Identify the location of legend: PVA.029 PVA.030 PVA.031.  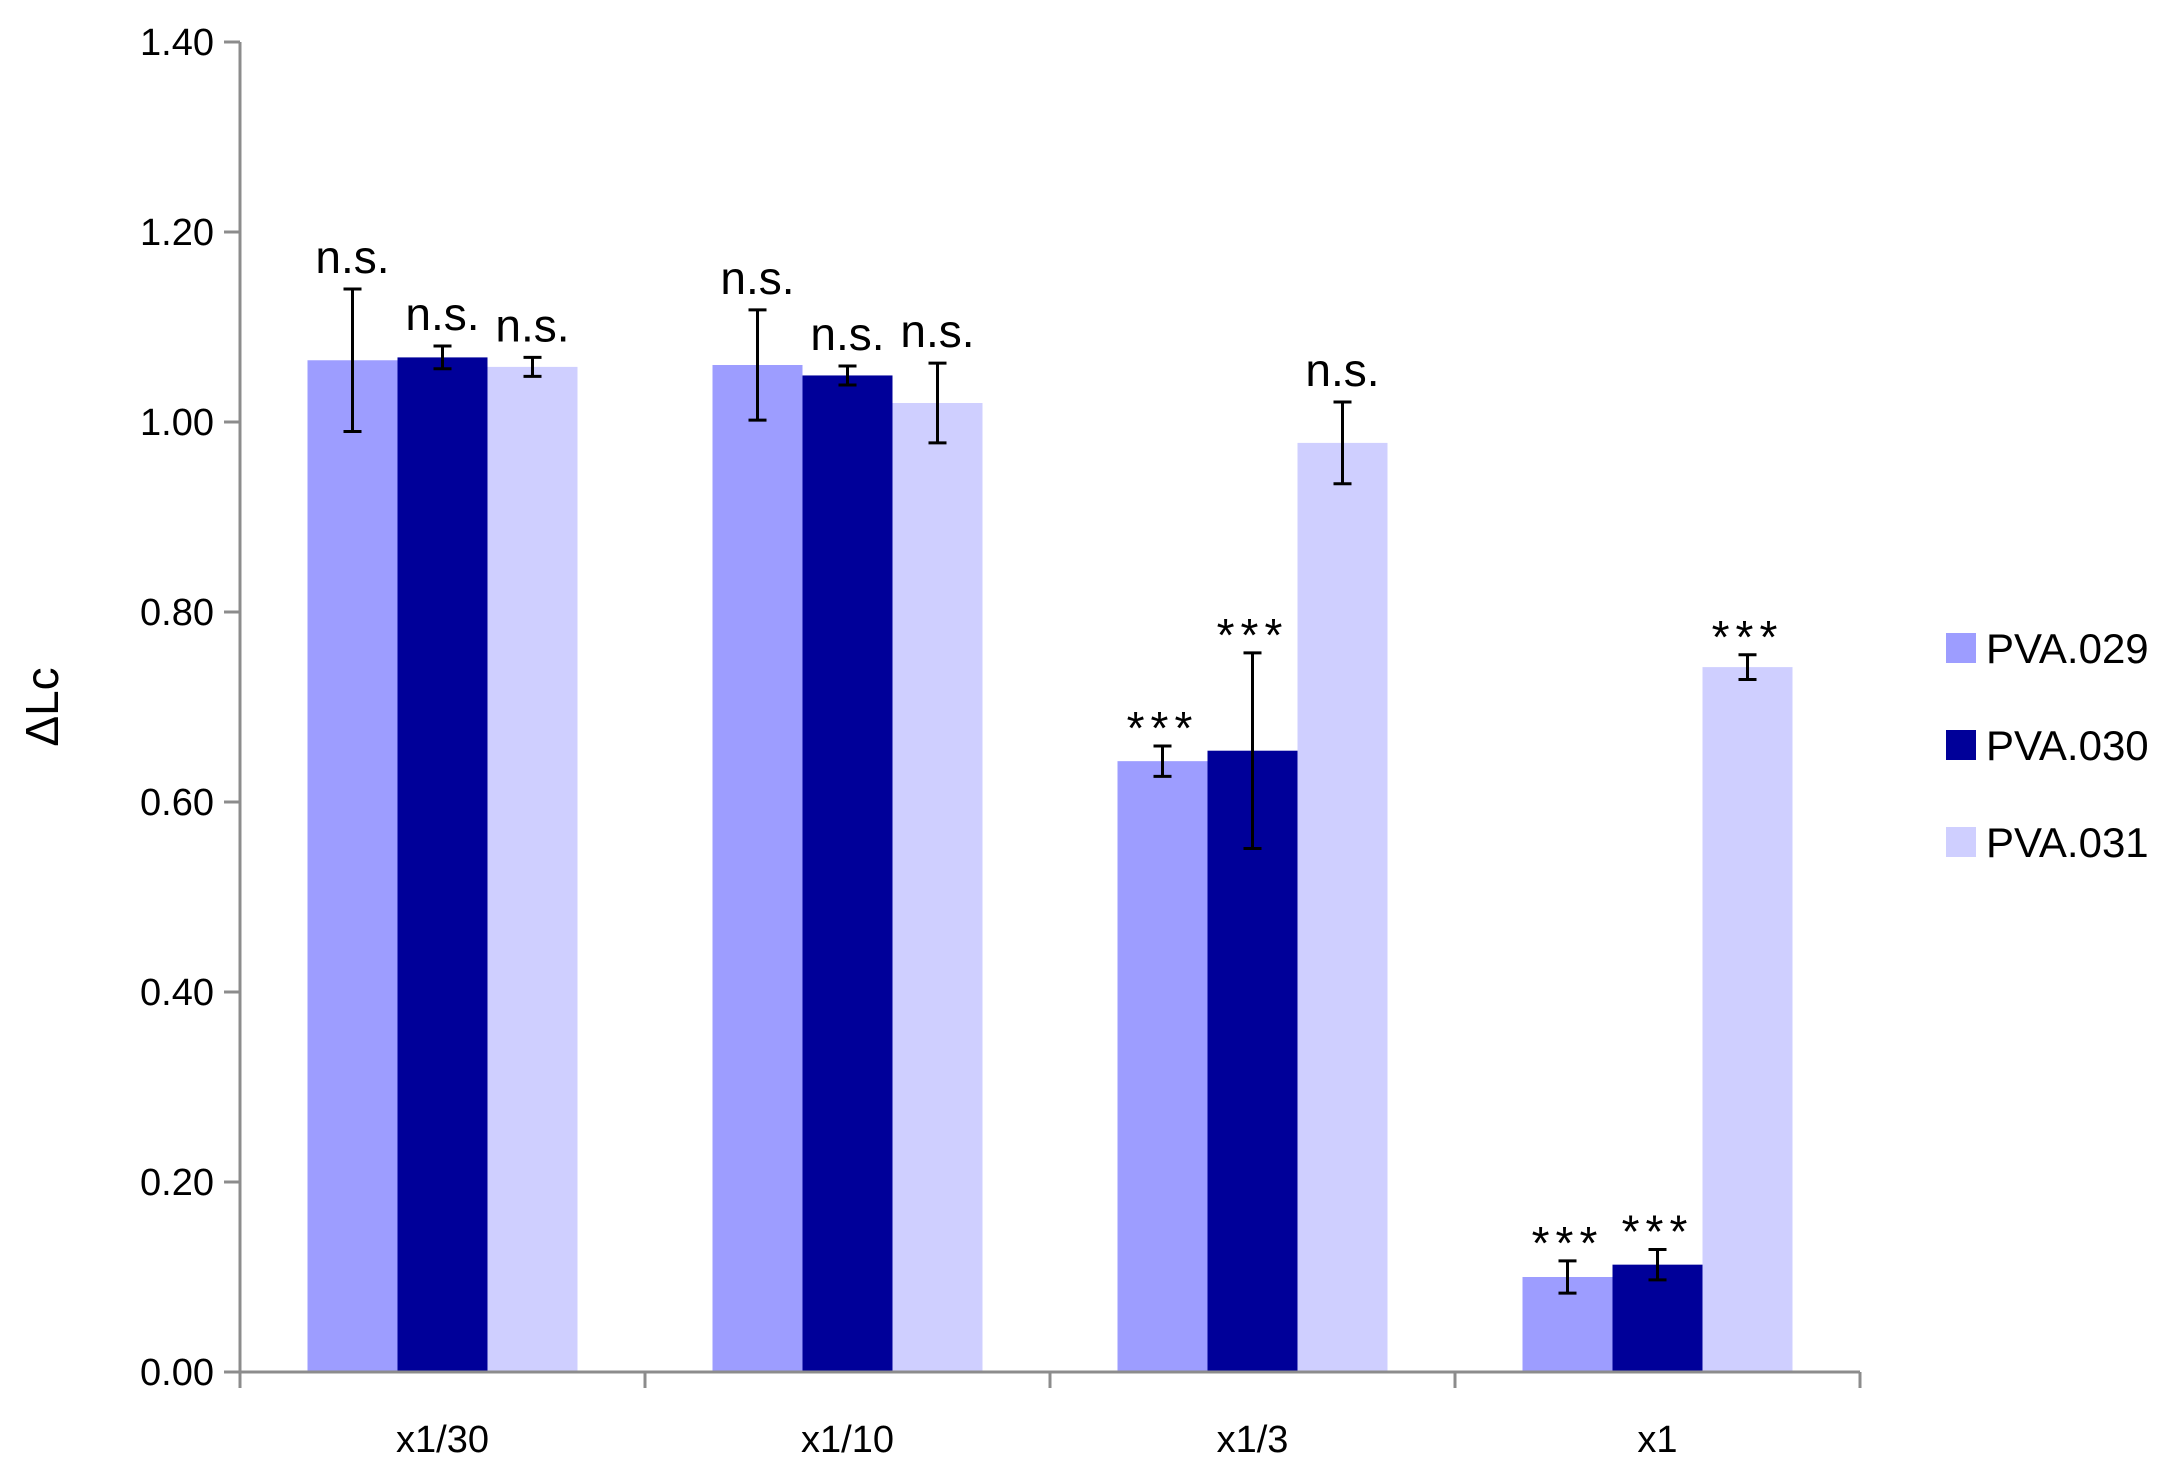
(2047, 745).